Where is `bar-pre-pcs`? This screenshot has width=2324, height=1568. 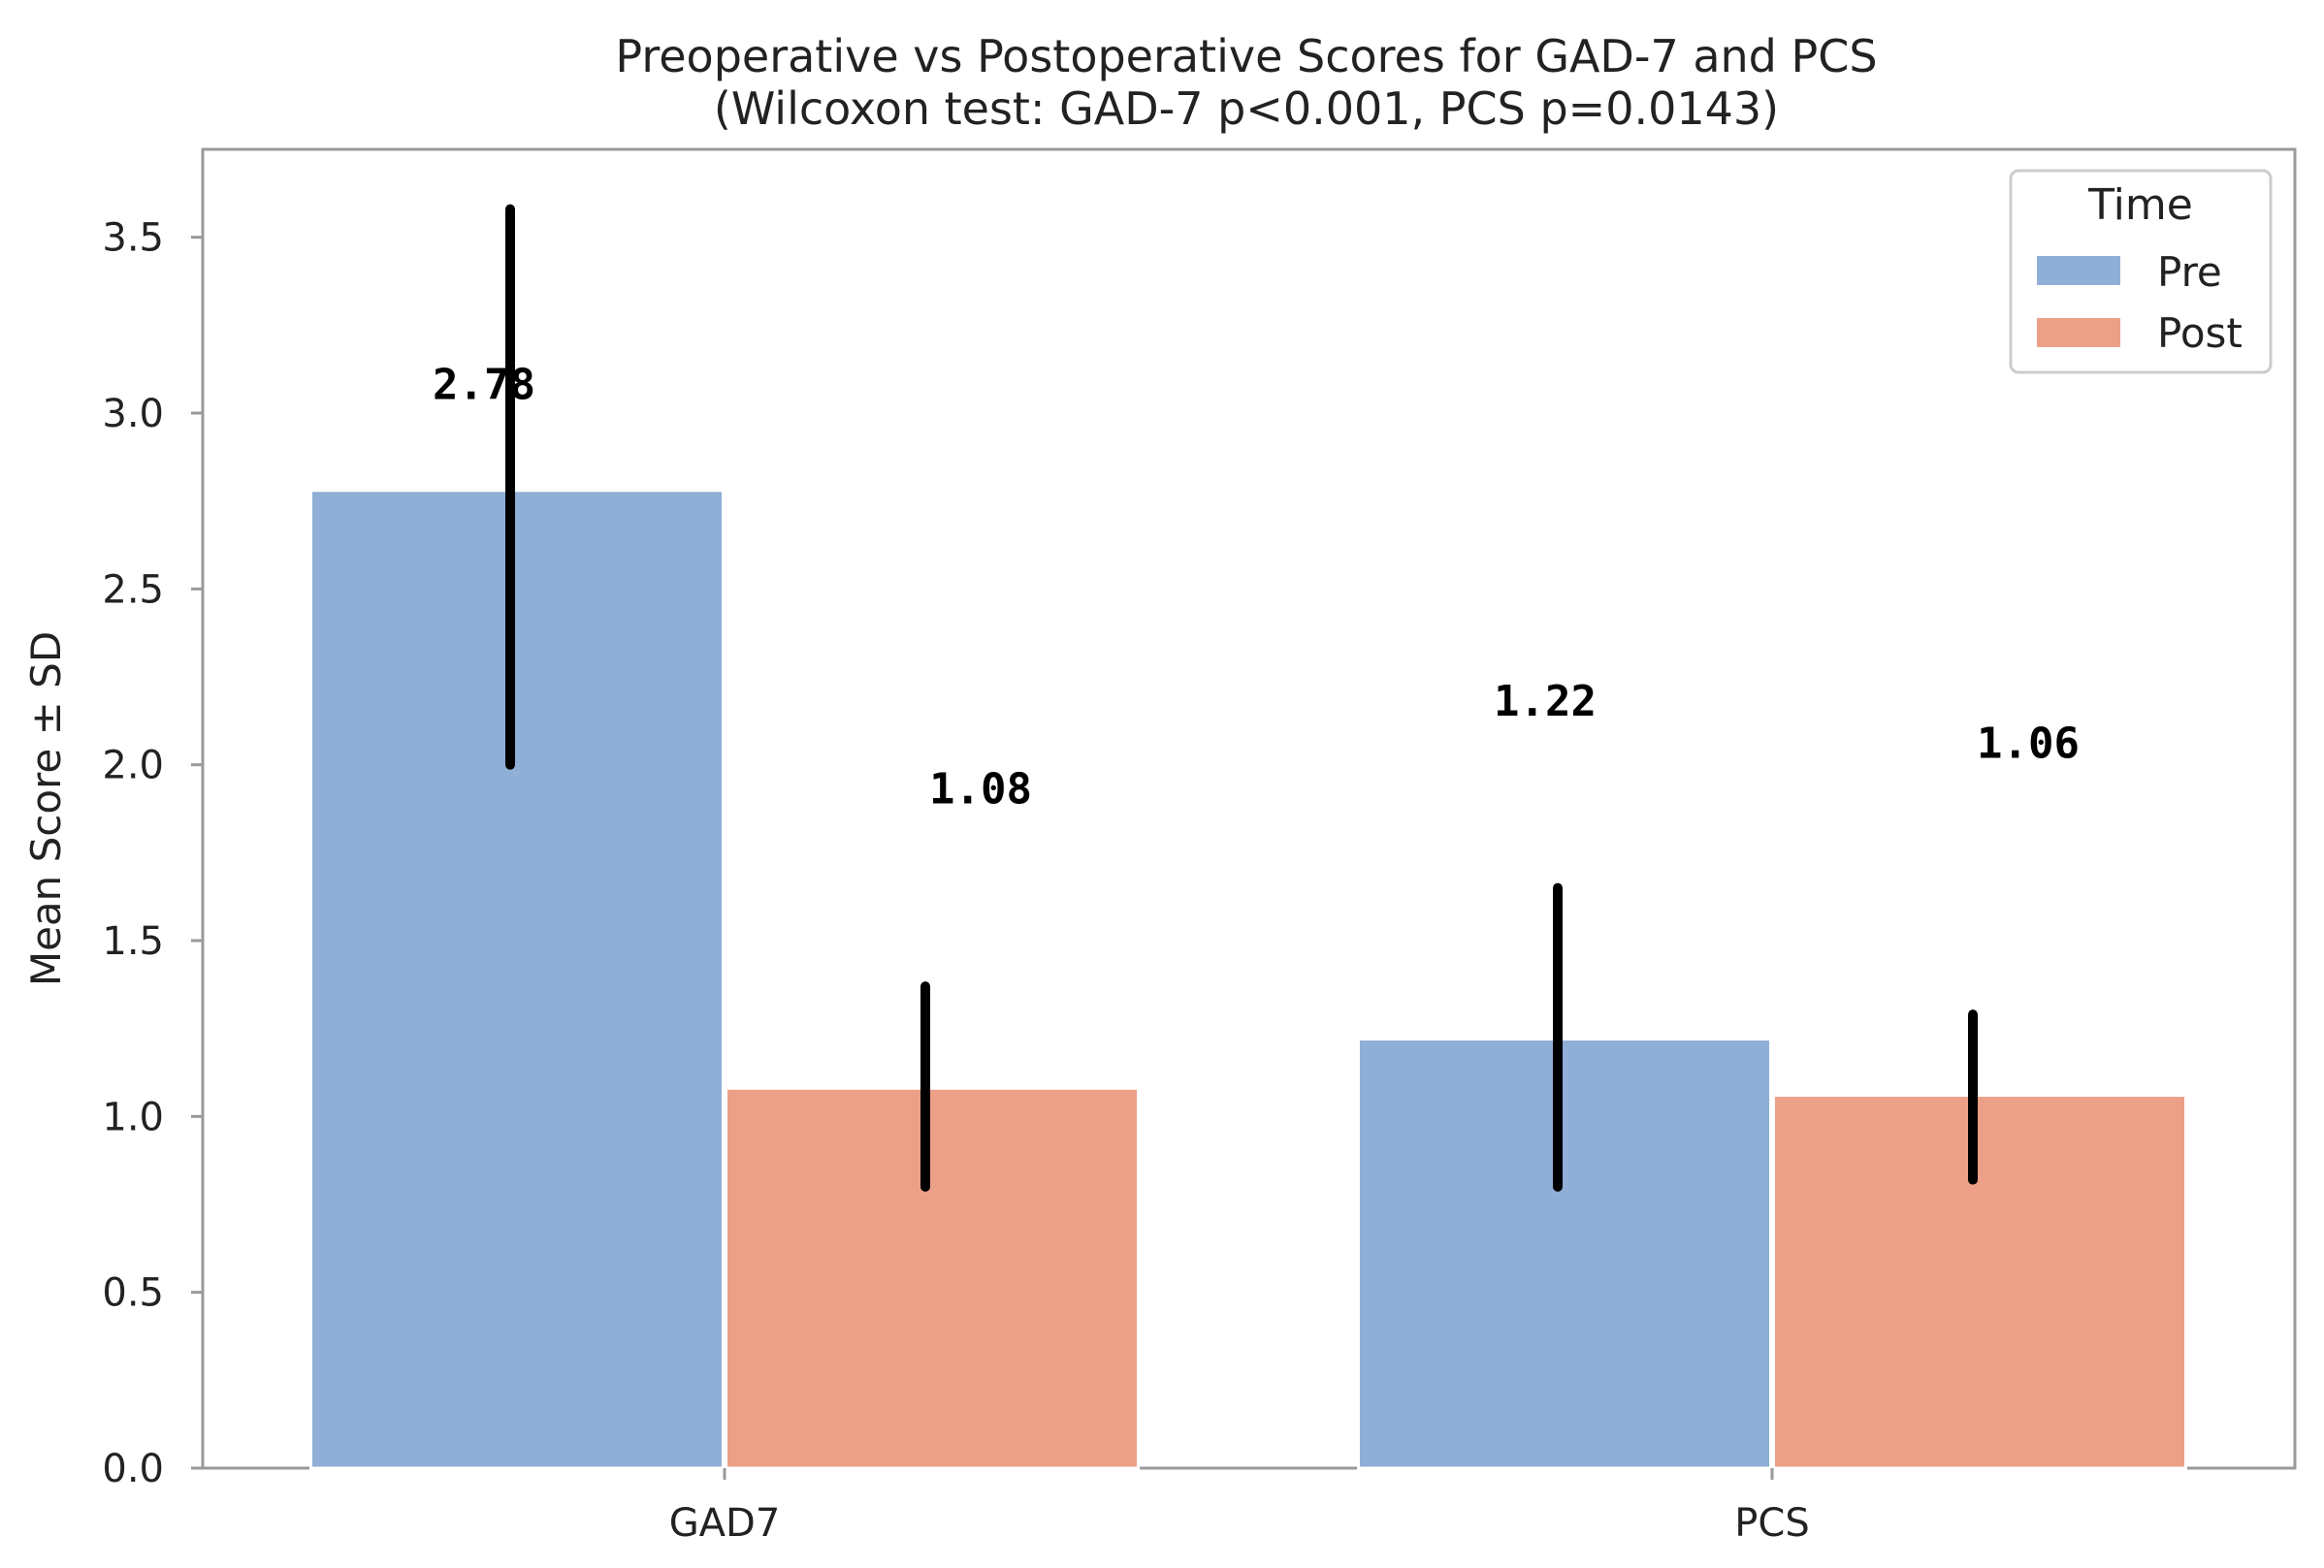
bar-pre-pcs is located at coordinates (1564, 1254).